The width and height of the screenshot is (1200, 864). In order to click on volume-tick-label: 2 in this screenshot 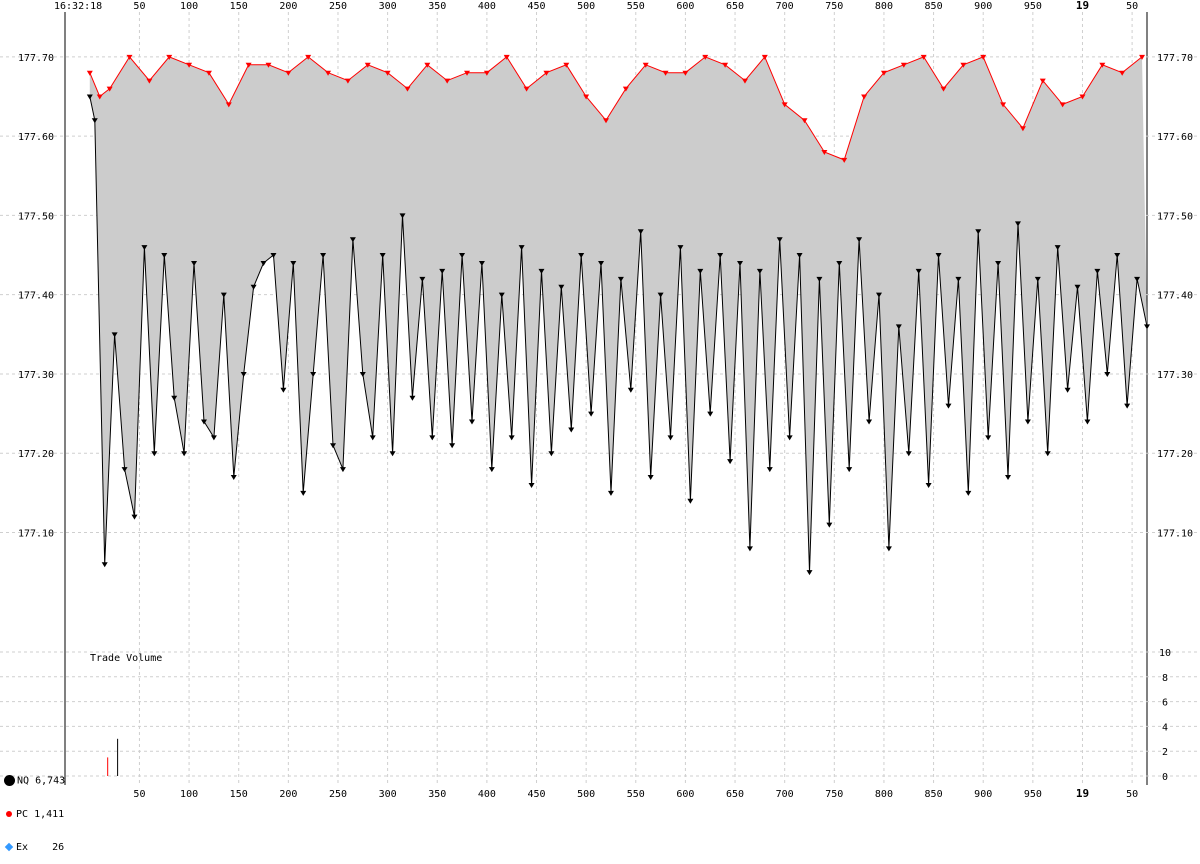, I will do `click(1165, 752)`.